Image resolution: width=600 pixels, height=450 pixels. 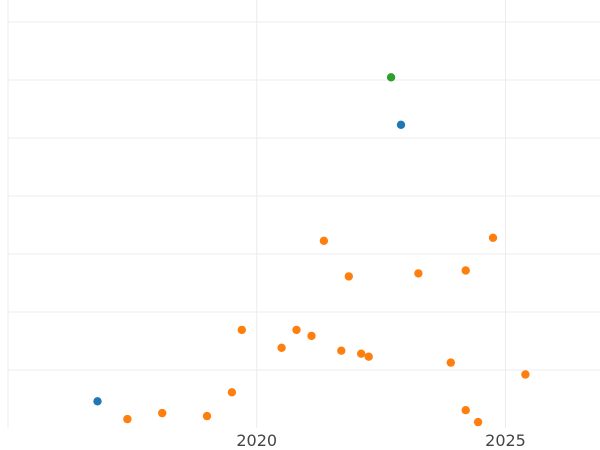 What do you see at coordinates (505, 440) in the screenshot?
I see `x-tick-label: 2025` at bounding box center [505, 440].